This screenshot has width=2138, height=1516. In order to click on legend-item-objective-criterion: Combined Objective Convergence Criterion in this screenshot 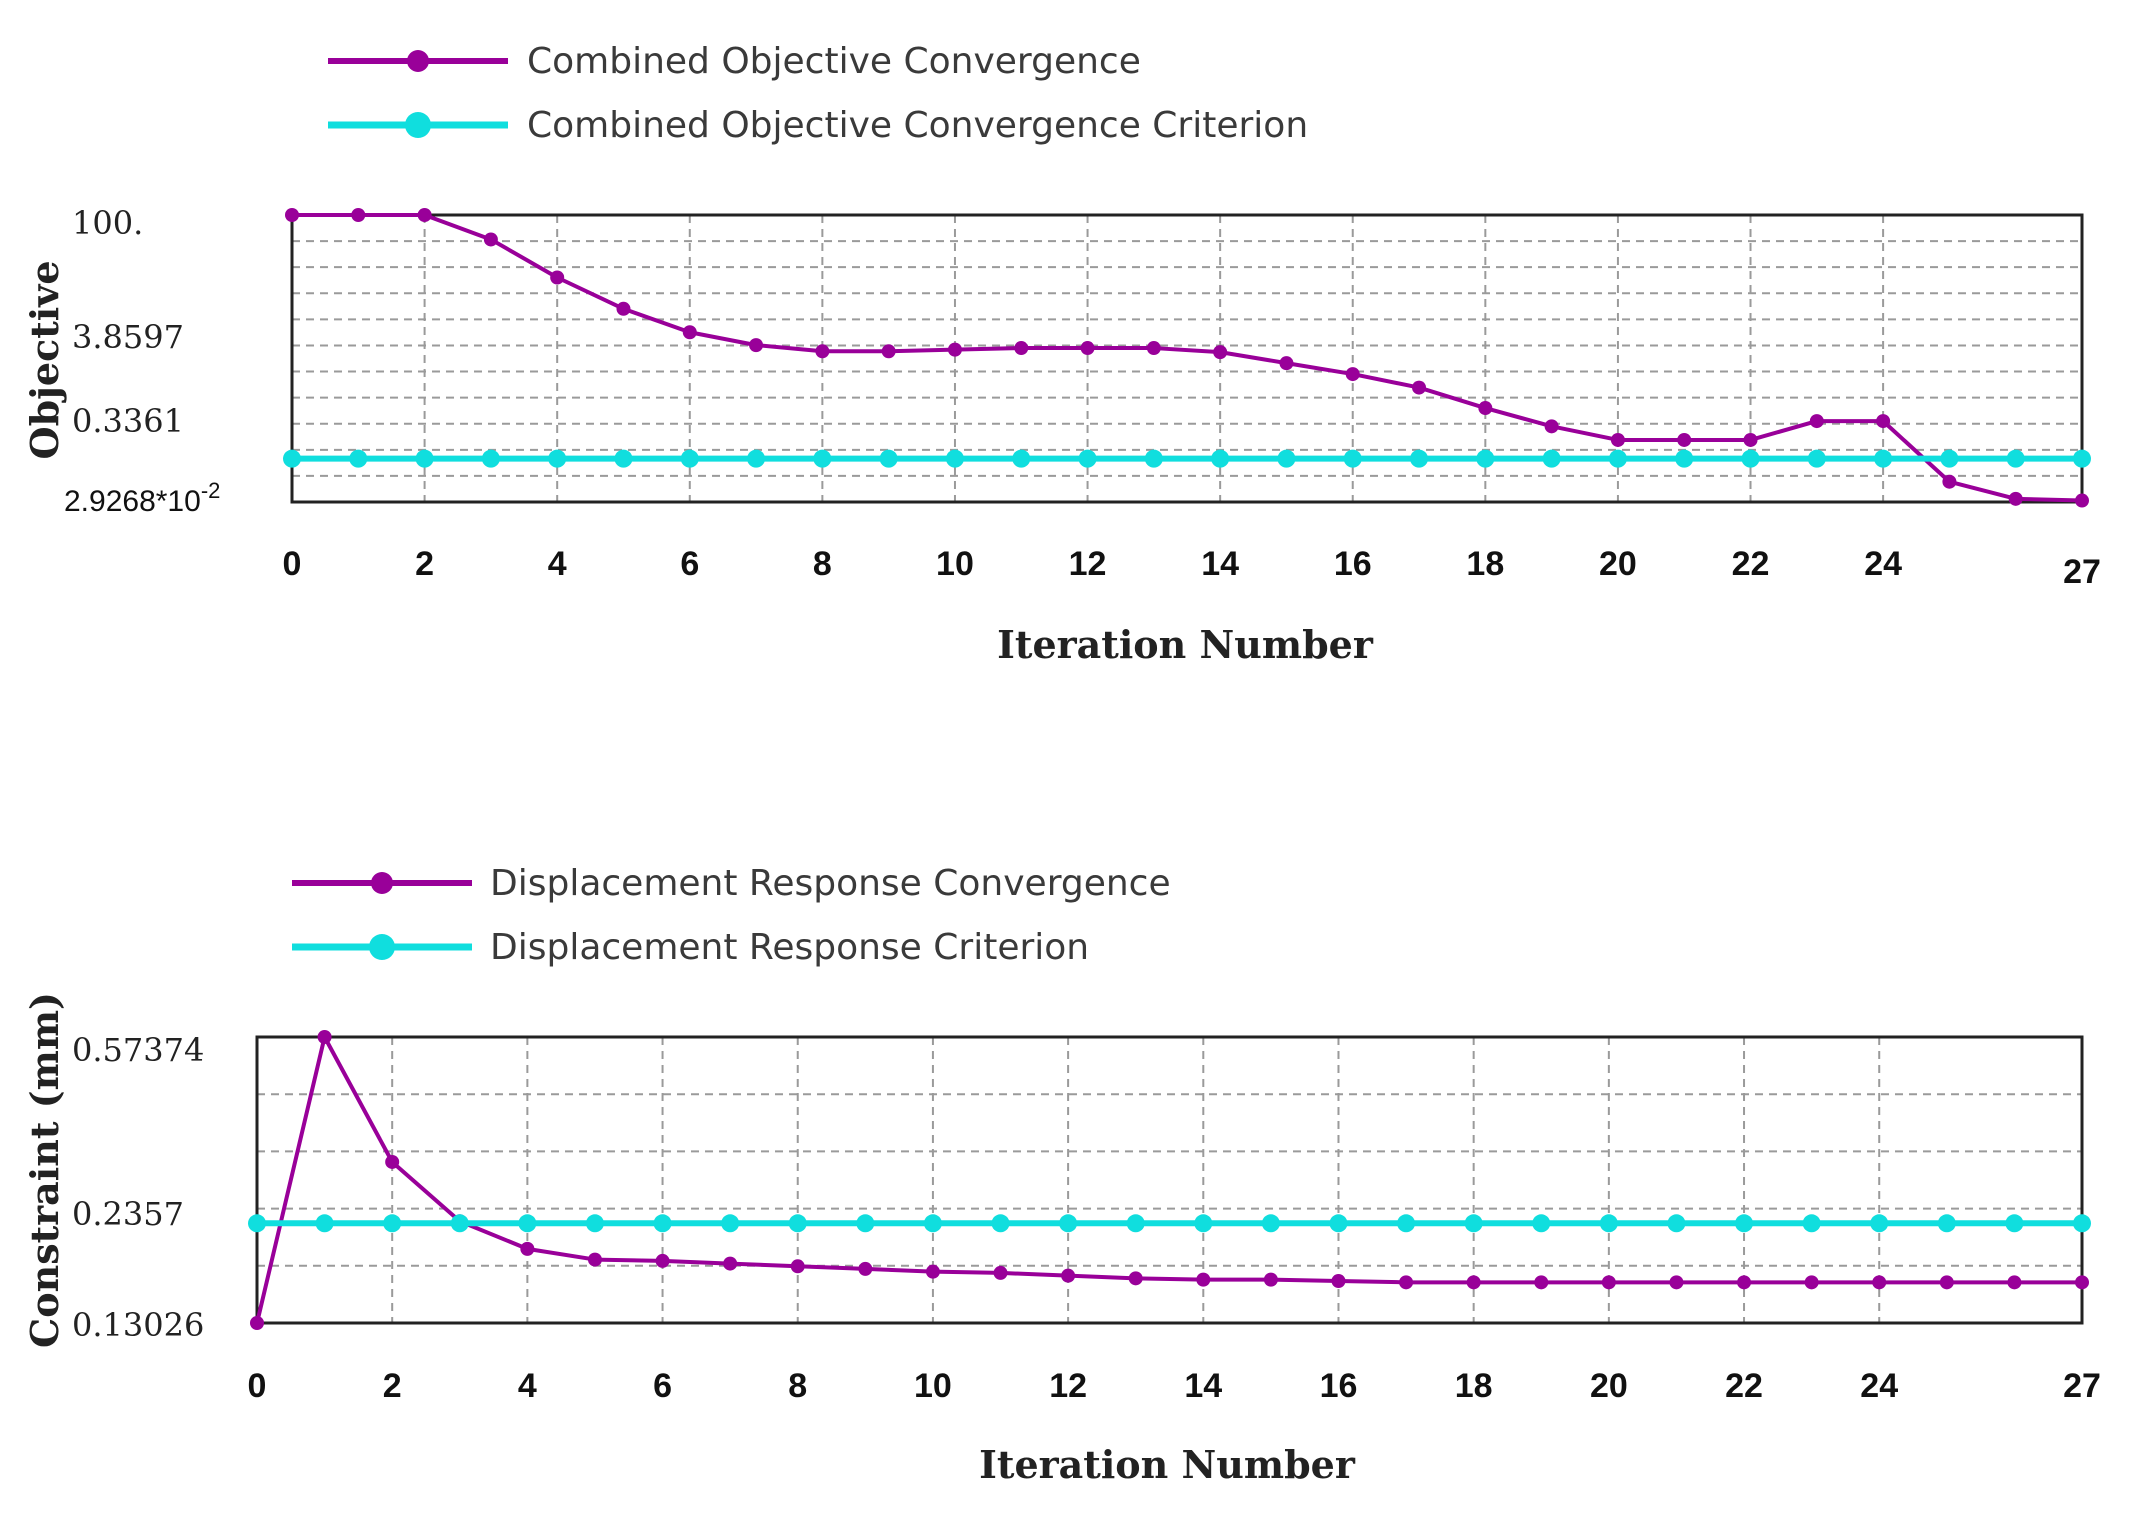, I will do `click(818, 125)`.